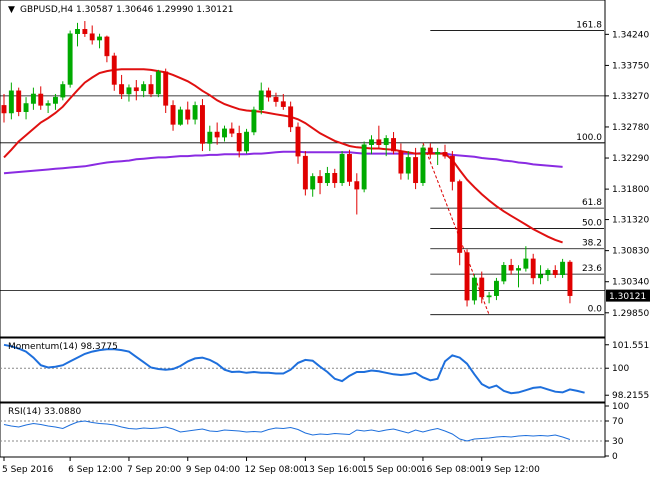 Image resolution: width=650 pixels, height=480 pixels. I want to click on rsi-plot: 100 70 30 0, so click(314, 432).